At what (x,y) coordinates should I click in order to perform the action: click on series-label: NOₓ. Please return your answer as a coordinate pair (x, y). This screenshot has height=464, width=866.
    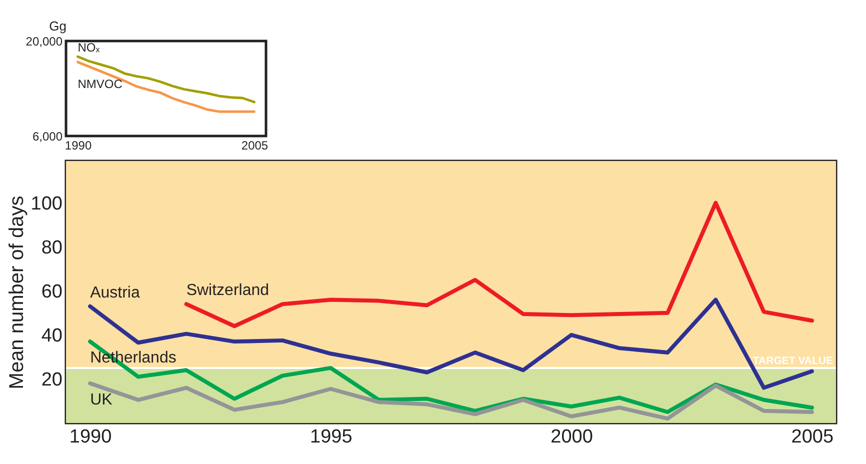
    Looking at the image, I should click on (89, 47).